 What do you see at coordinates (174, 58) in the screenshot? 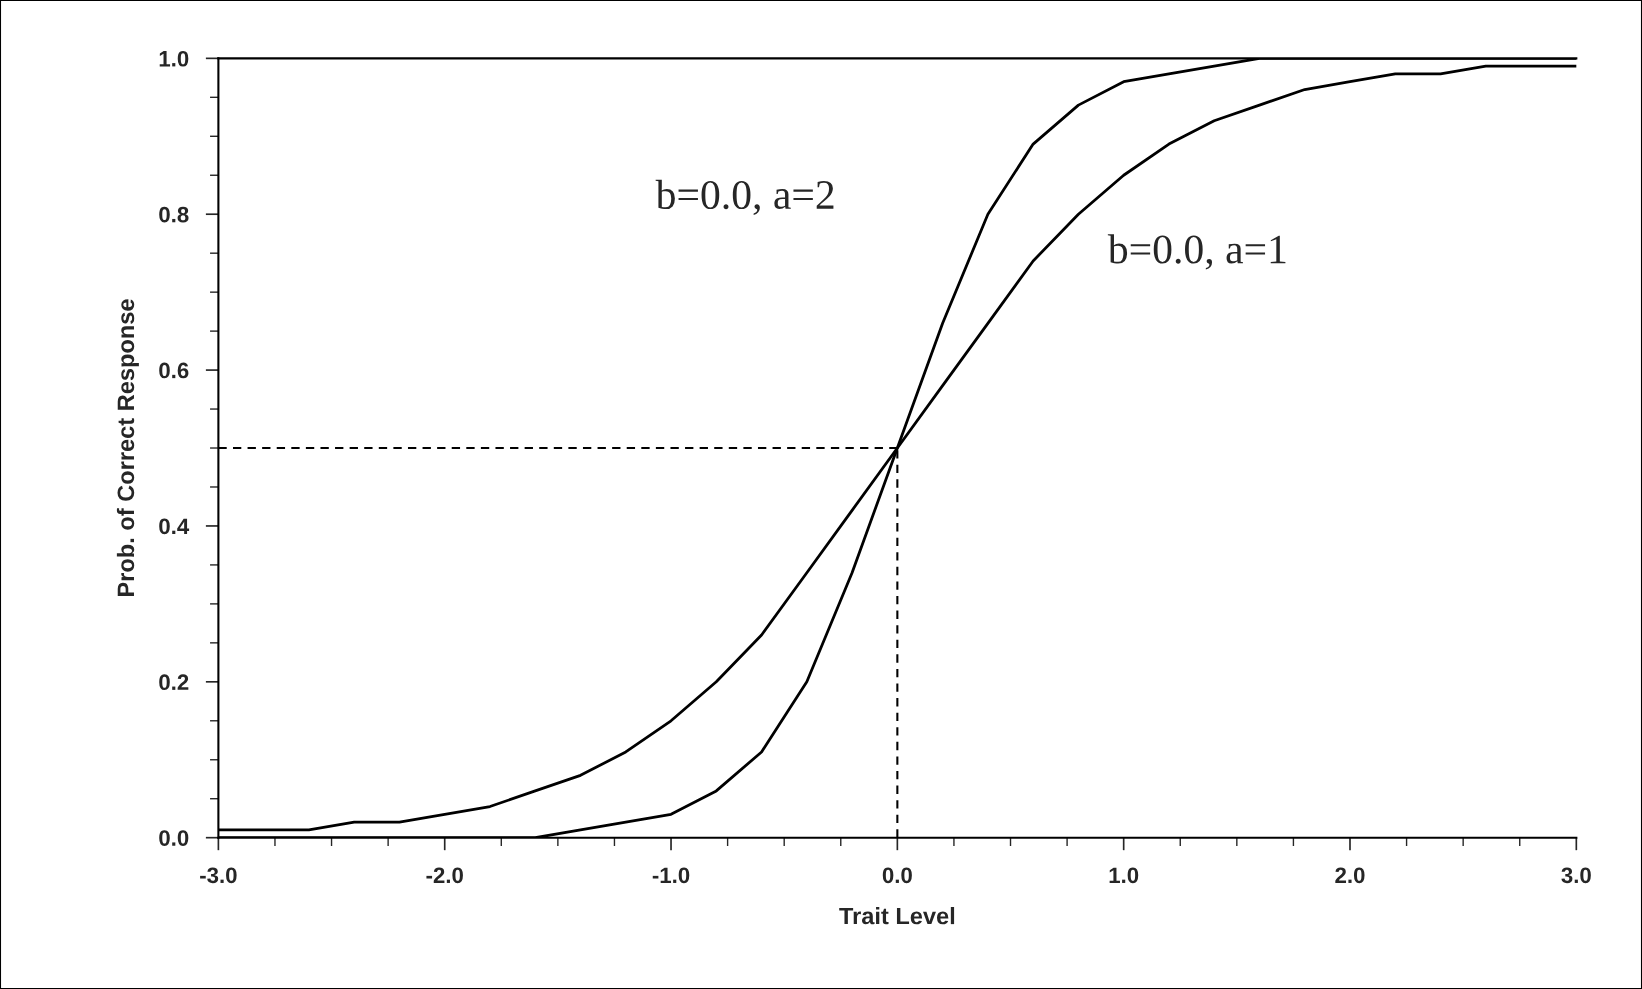
I see `y-tick-label: 1.0` at bounding box center [174, 58].